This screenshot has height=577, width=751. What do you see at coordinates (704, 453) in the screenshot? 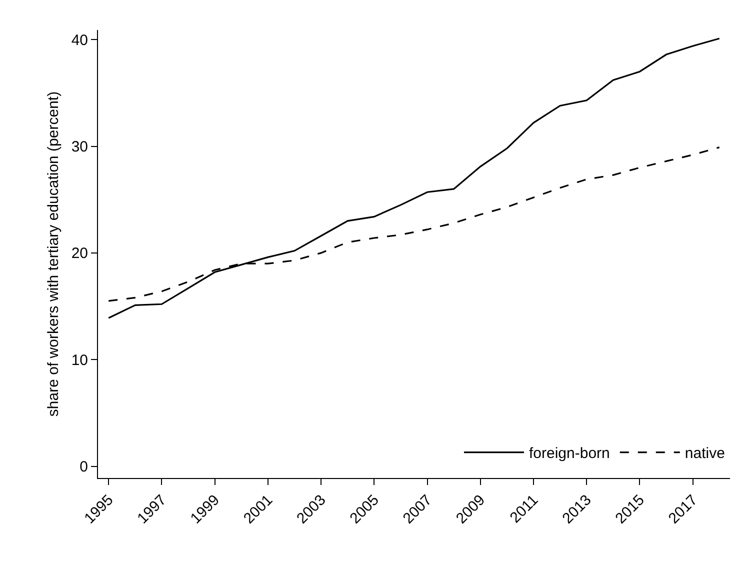
I see `legend-label: native` at bounding box center [704, 453].